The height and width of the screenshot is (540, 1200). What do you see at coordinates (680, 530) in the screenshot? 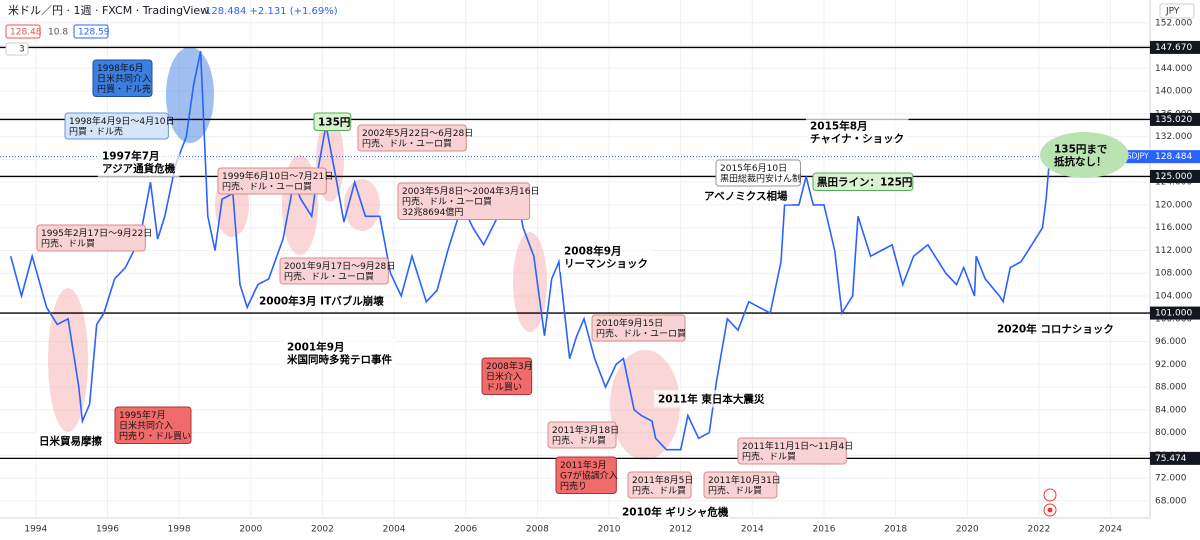
I see `x-tick-label: 2012` at bounding box center [680, 530].